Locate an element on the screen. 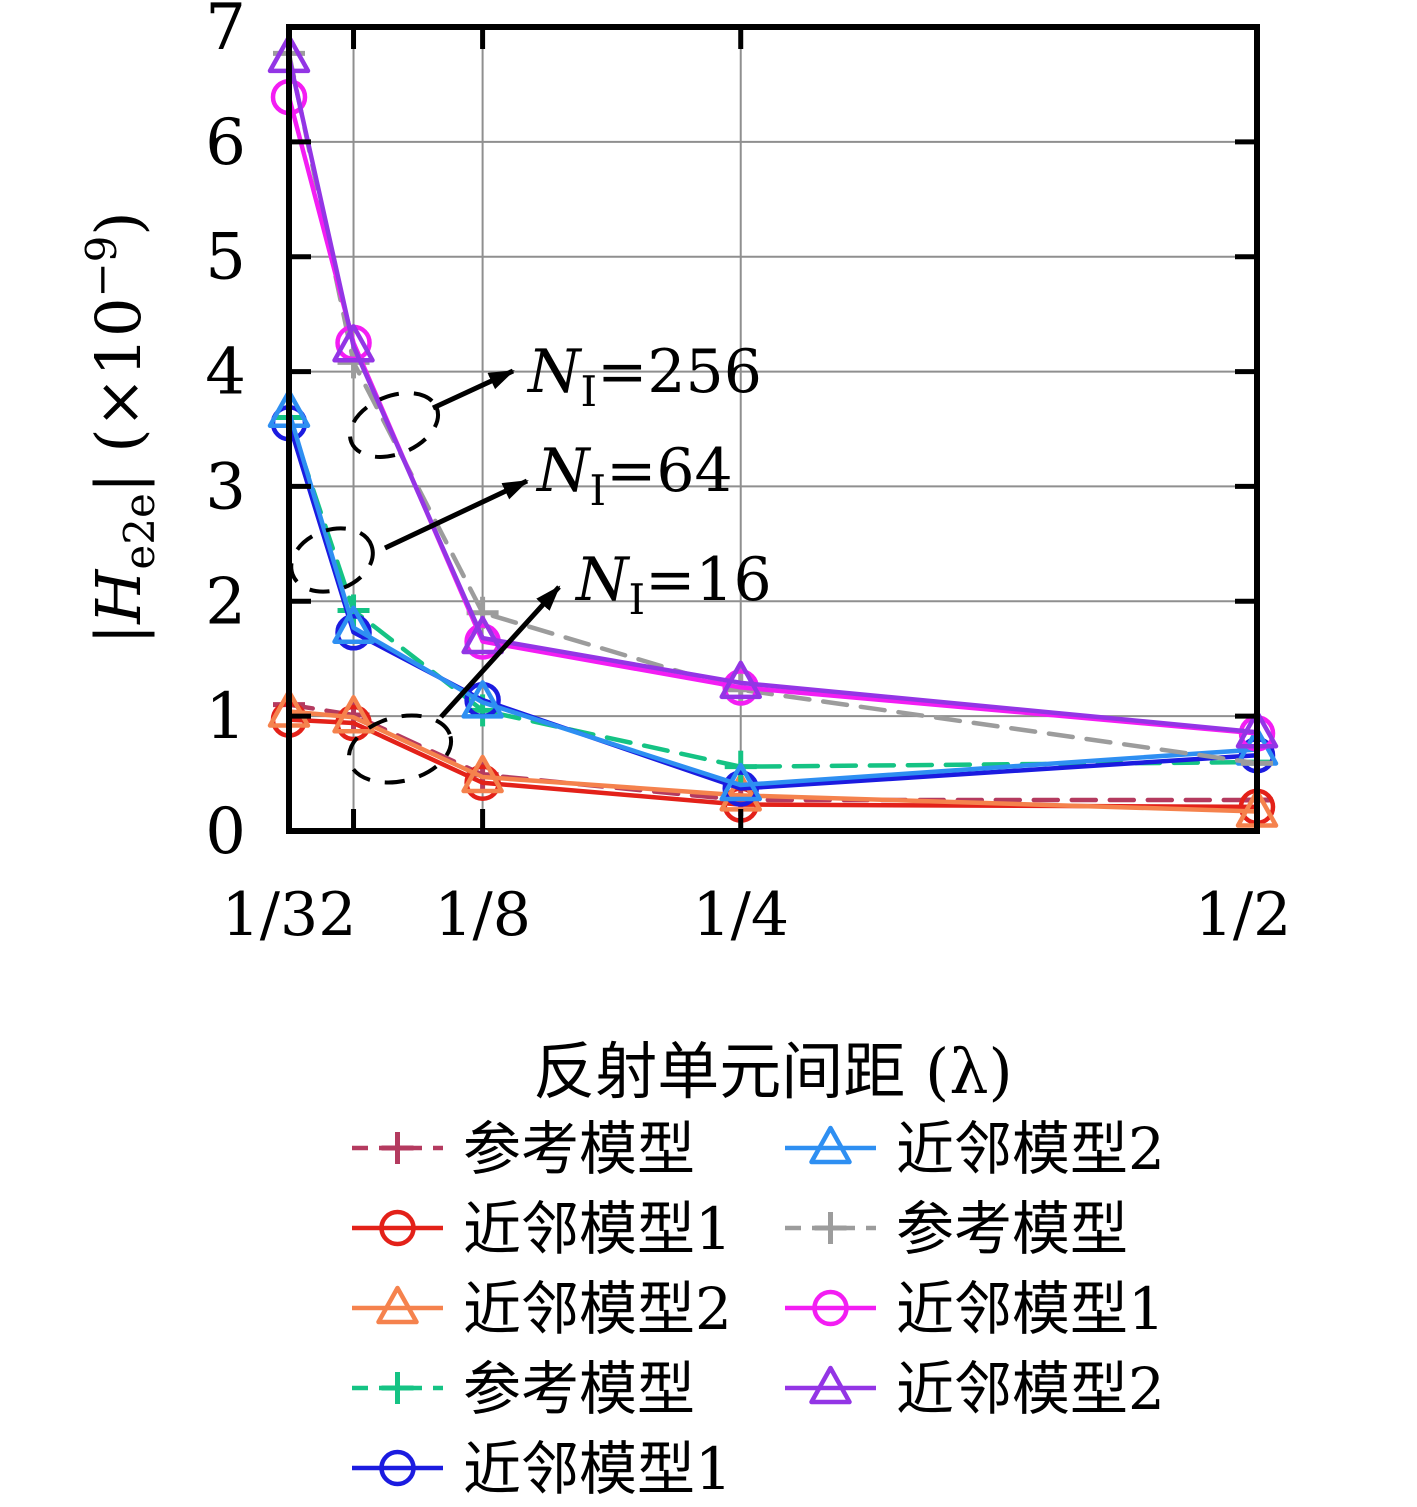 The height and width of the screenshot is (1507, 1417). annotation-label-n16: NI=16 is located at coordinates (673, 584).